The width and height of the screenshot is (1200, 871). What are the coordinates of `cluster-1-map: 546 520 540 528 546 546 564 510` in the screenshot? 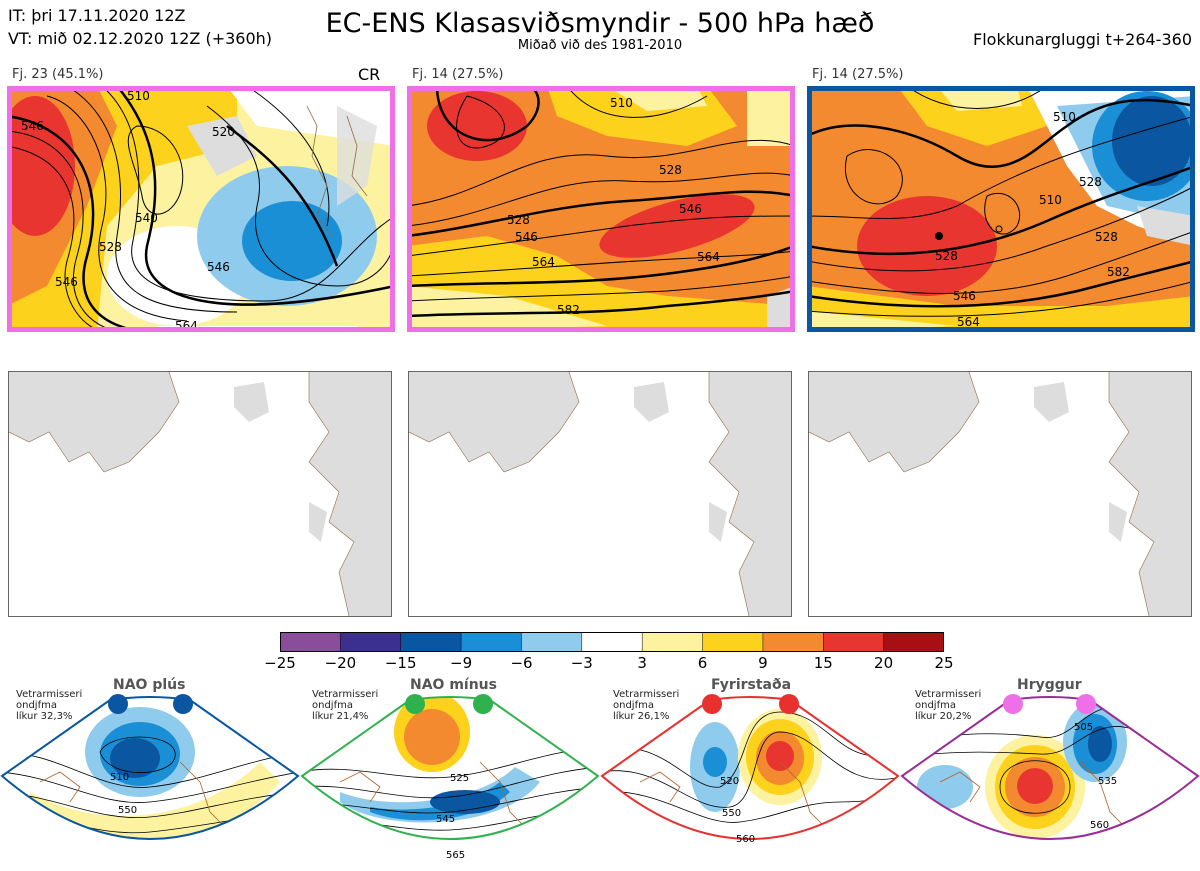 It's located at (201, 209).